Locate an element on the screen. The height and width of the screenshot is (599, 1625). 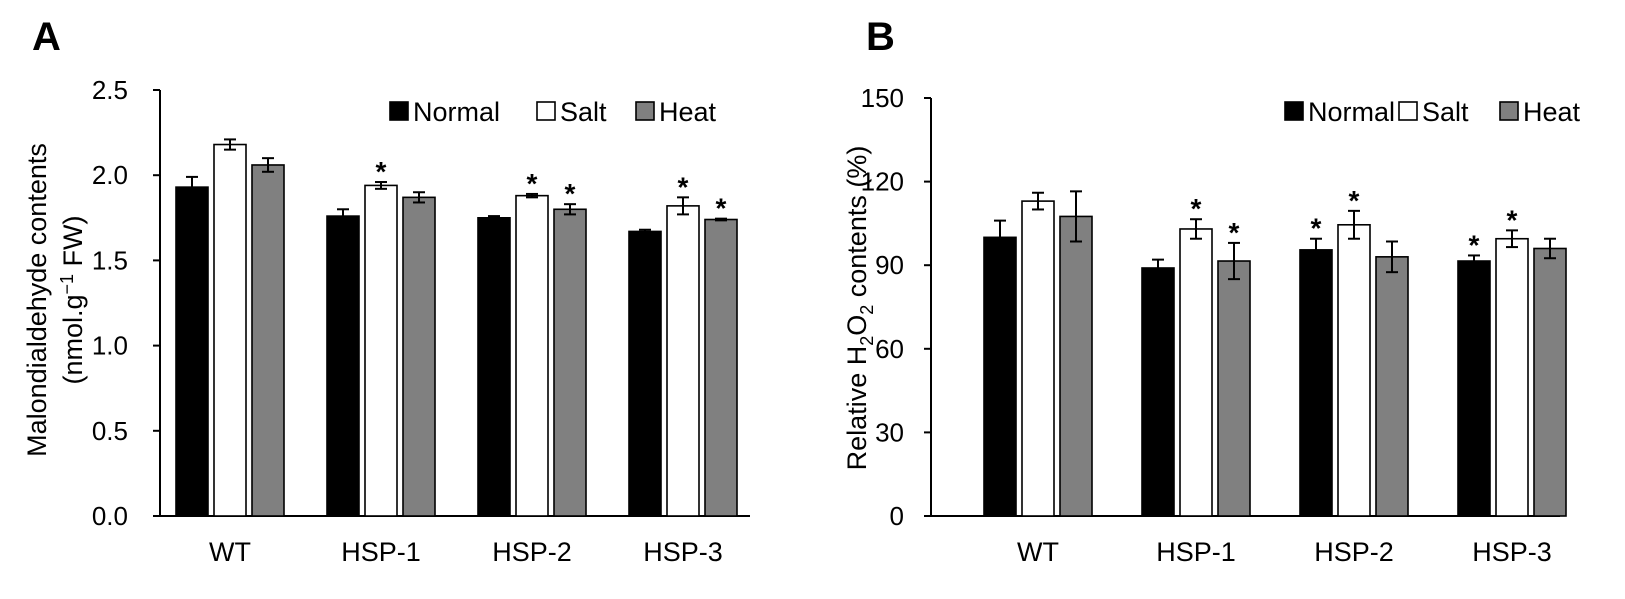
panel-a-legend-label-salt: Salt is located at coordinates (583, 112).